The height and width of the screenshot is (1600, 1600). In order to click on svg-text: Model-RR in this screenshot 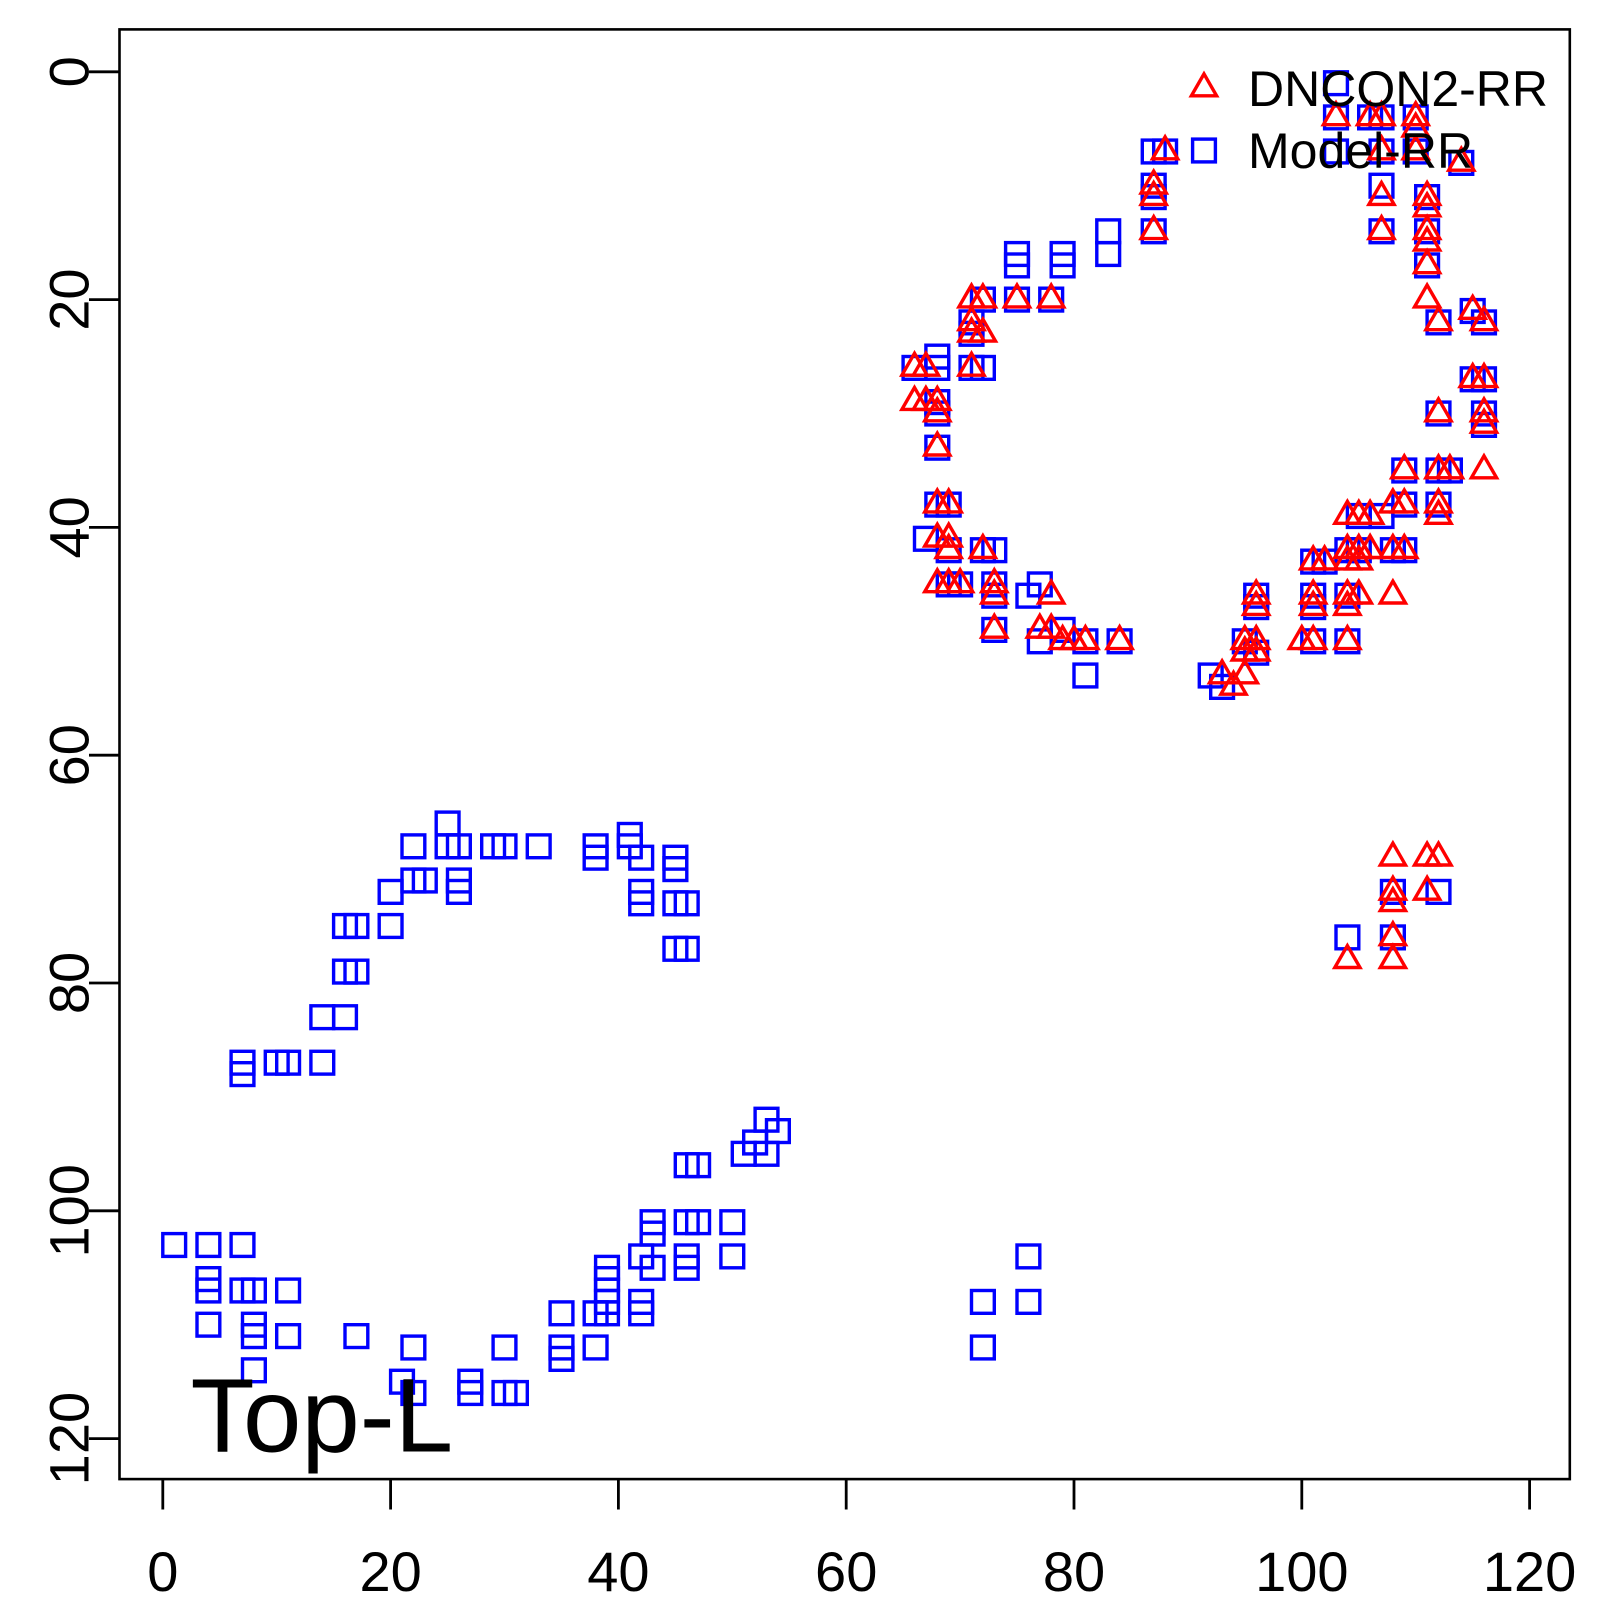, I will do `click(1360, 151)`.